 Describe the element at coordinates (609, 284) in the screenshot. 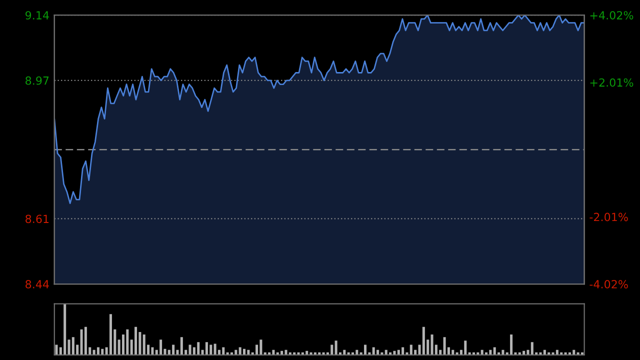

I see `y2-tick-label: -4.02%` at that location.